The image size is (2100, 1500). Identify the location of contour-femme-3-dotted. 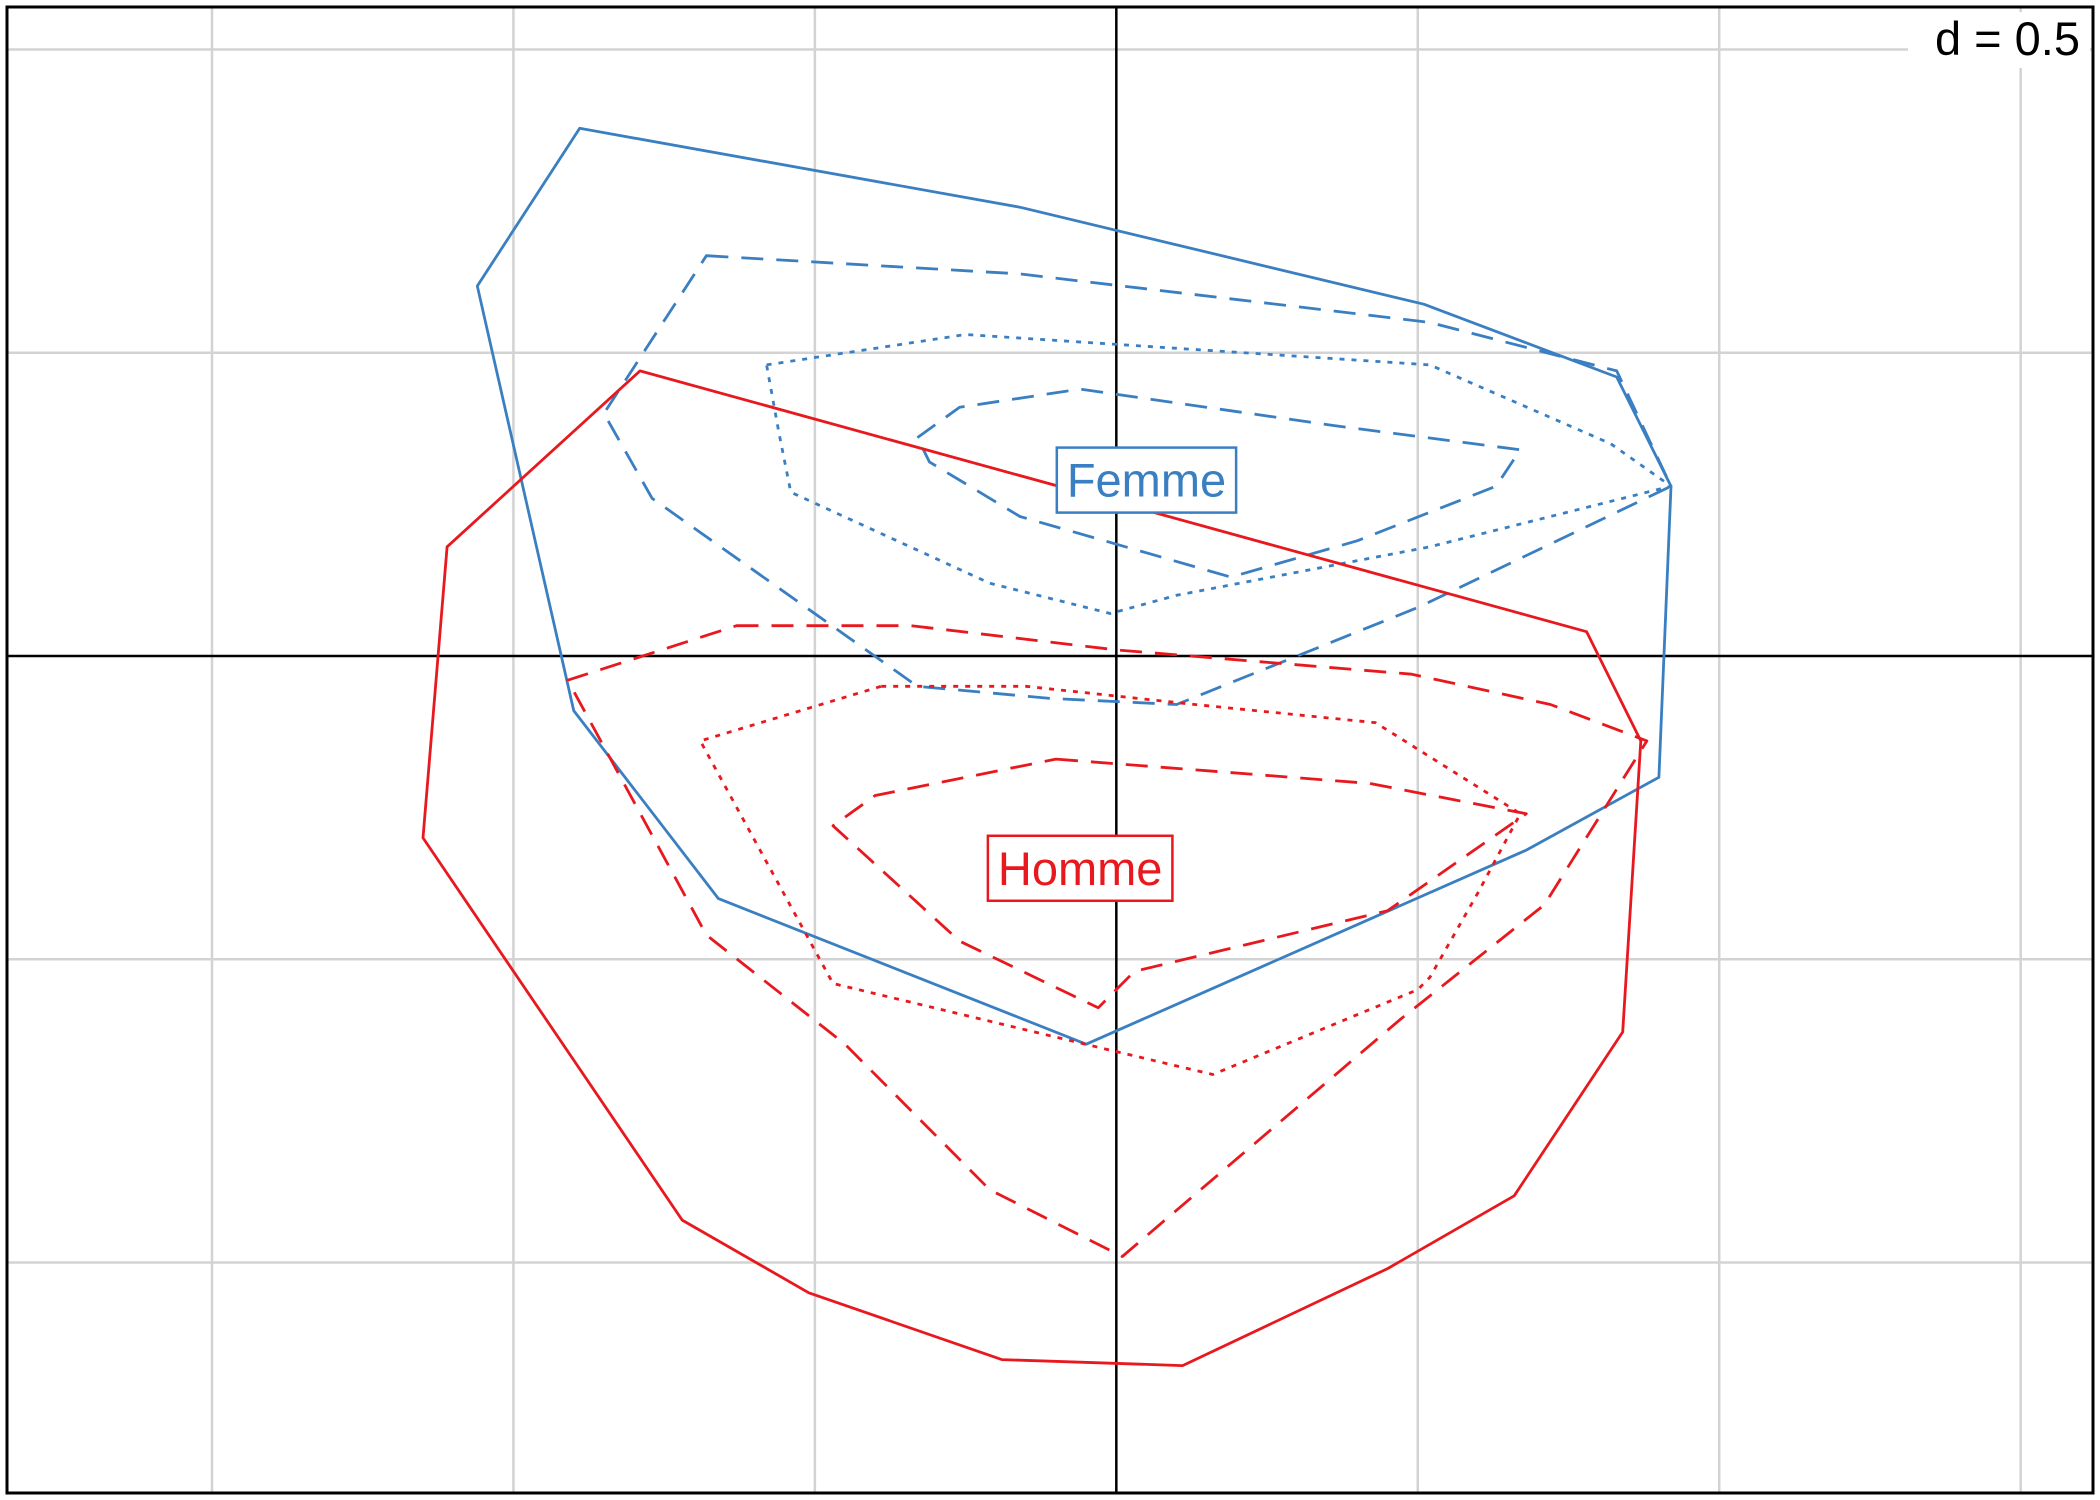
(1219, 474).